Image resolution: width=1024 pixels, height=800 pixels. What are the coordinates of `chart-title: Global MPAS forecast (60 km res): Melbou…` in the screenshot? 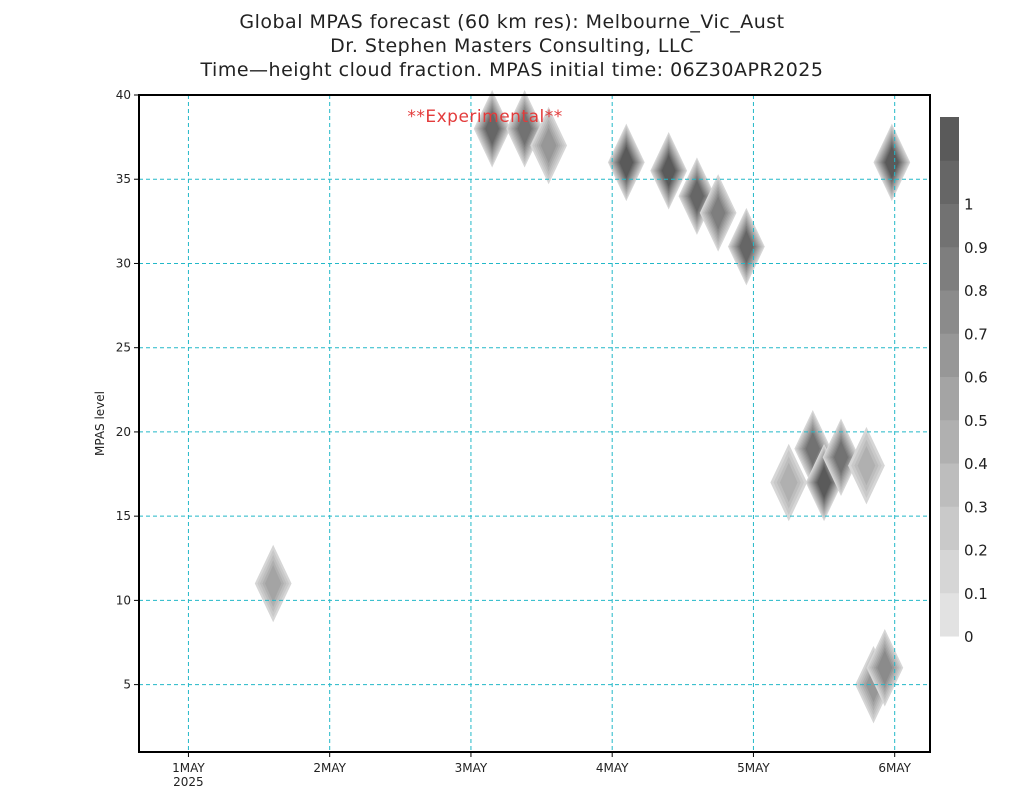 It's located at (512, 22).